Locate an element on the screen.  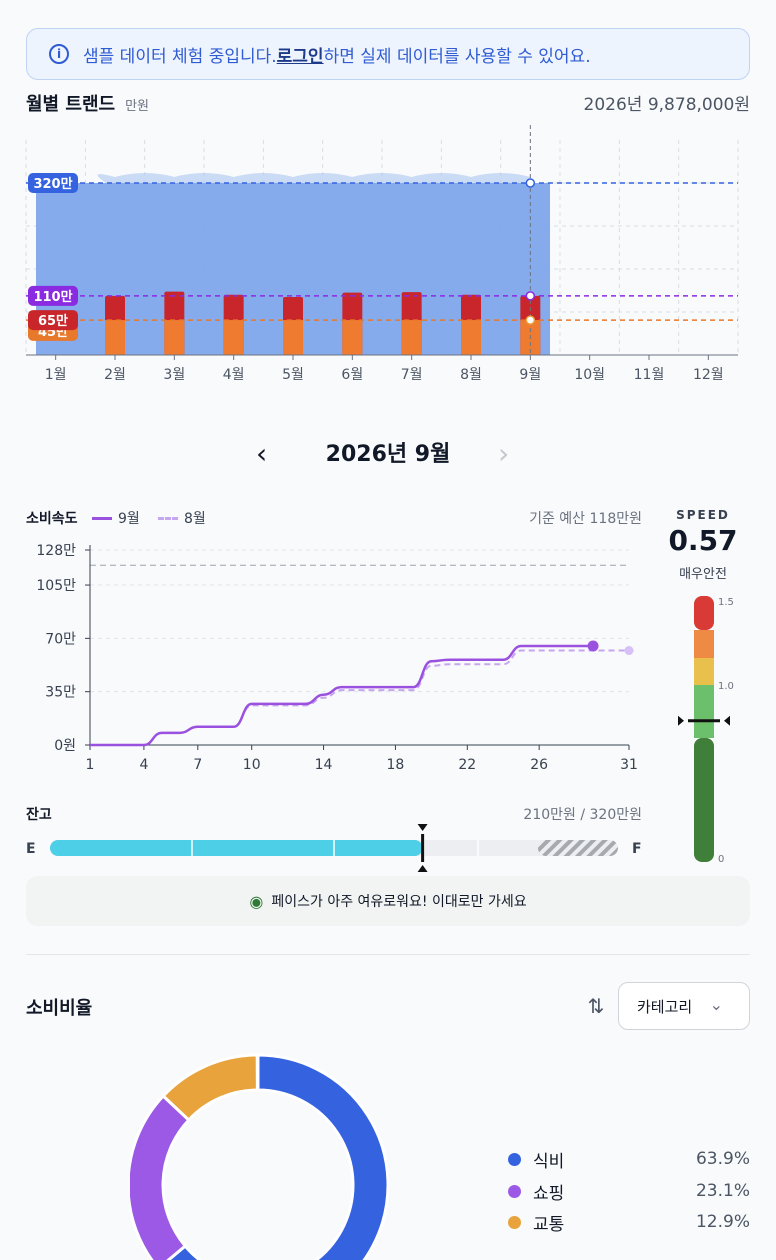
x-tick-label: 7 is located at coordinates (197, 765).